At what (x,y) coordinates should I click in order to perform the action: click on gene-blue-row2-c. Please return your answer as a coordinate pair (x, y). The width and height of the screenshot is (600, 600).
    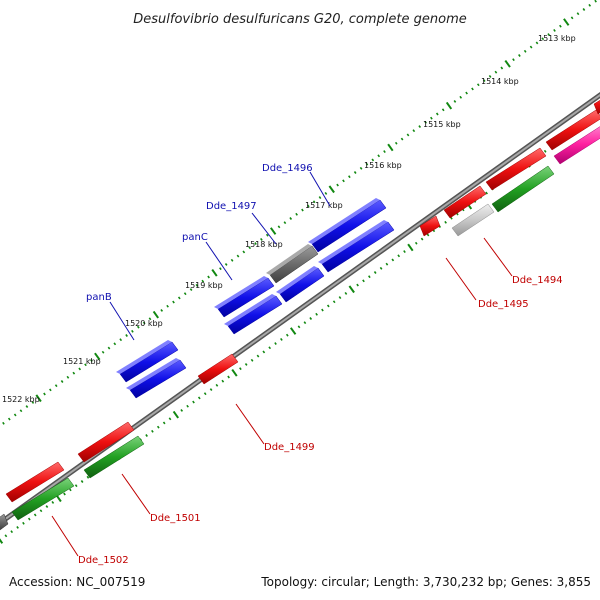
    Looking at the image, I should click on (253, 314).